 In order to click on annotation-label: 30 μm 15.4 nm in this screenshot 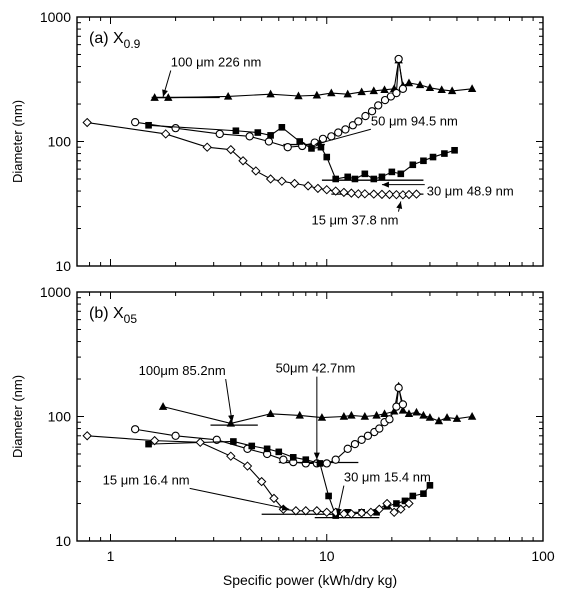, I will do `click(387, 477)`.